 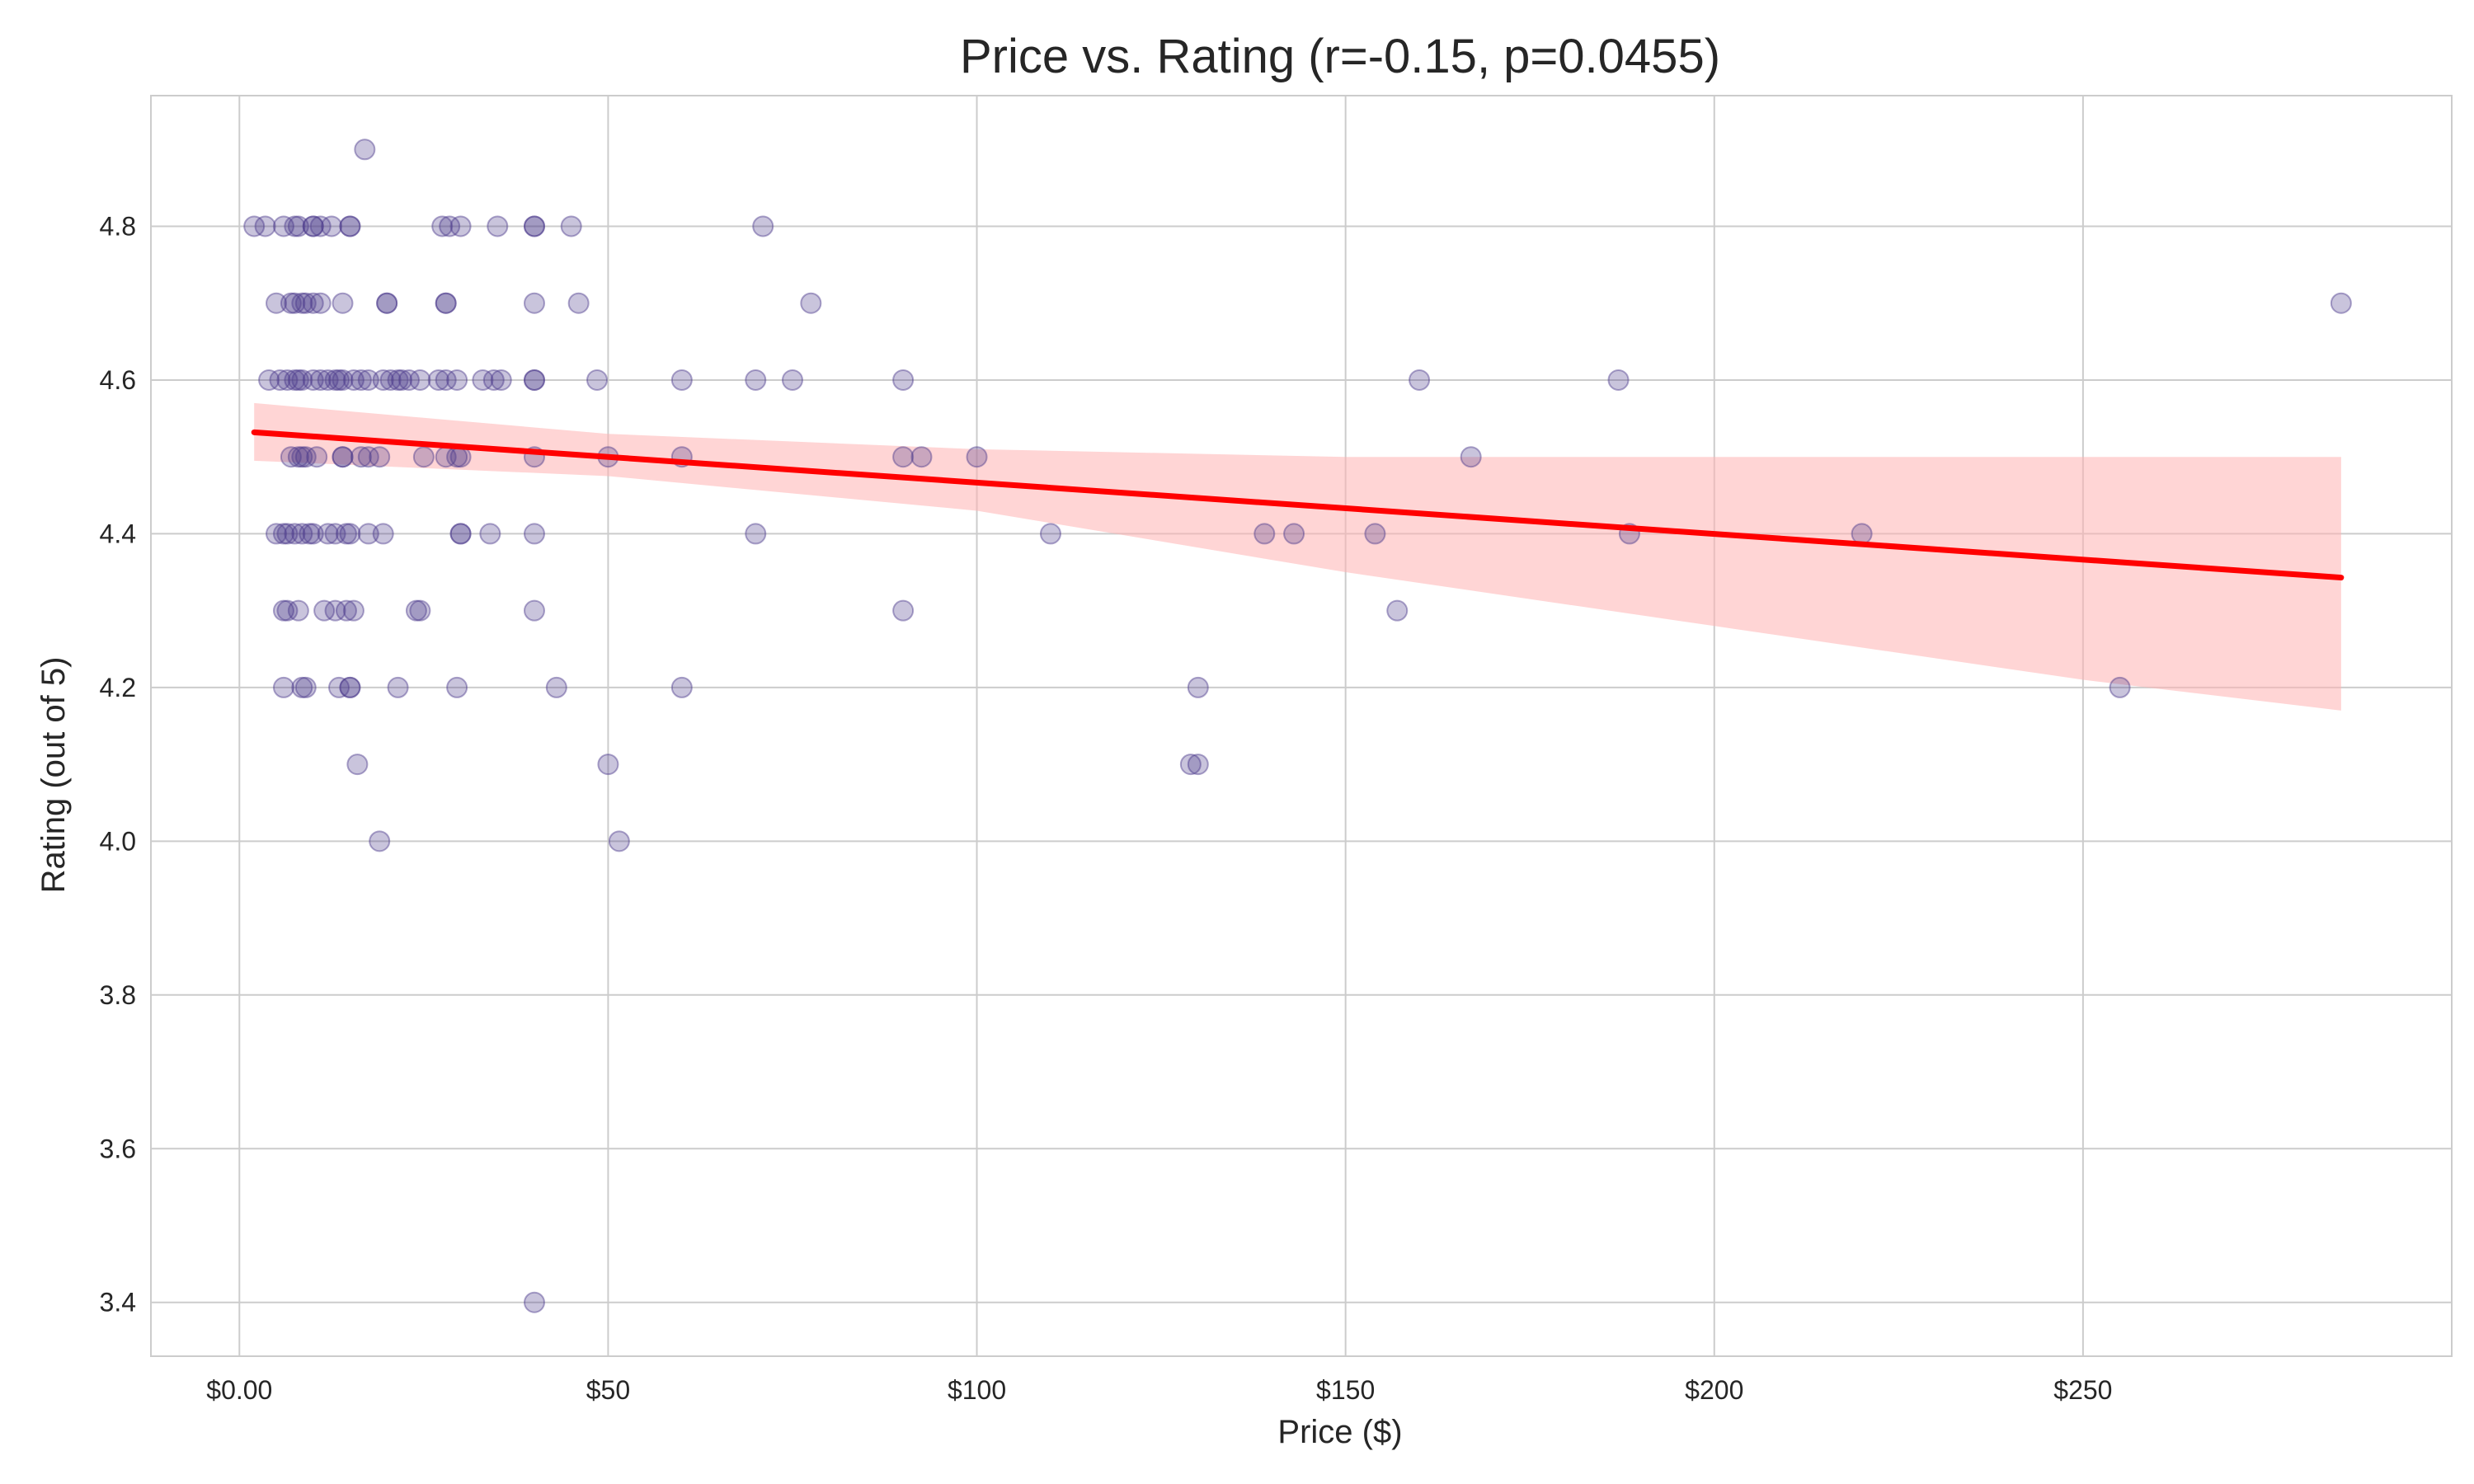 What do you see at coordinates (118, 1148) in the screenshot?
I see `y-tick-label: 3.6` at bounding box center [118, 1148].